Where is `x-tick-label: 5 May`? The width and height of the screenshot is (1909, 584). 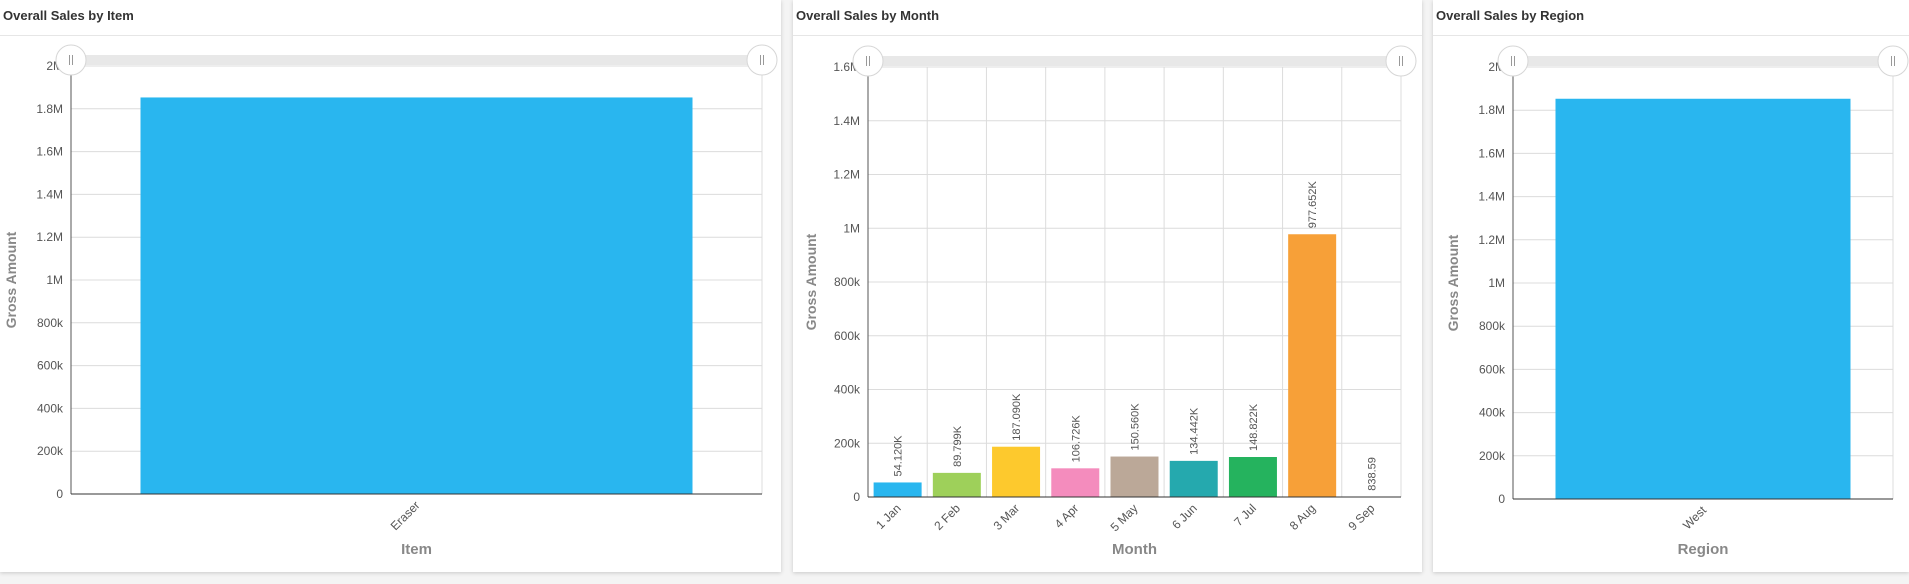
x-tick-label: 5 May is located at coordinates (1124, 517).